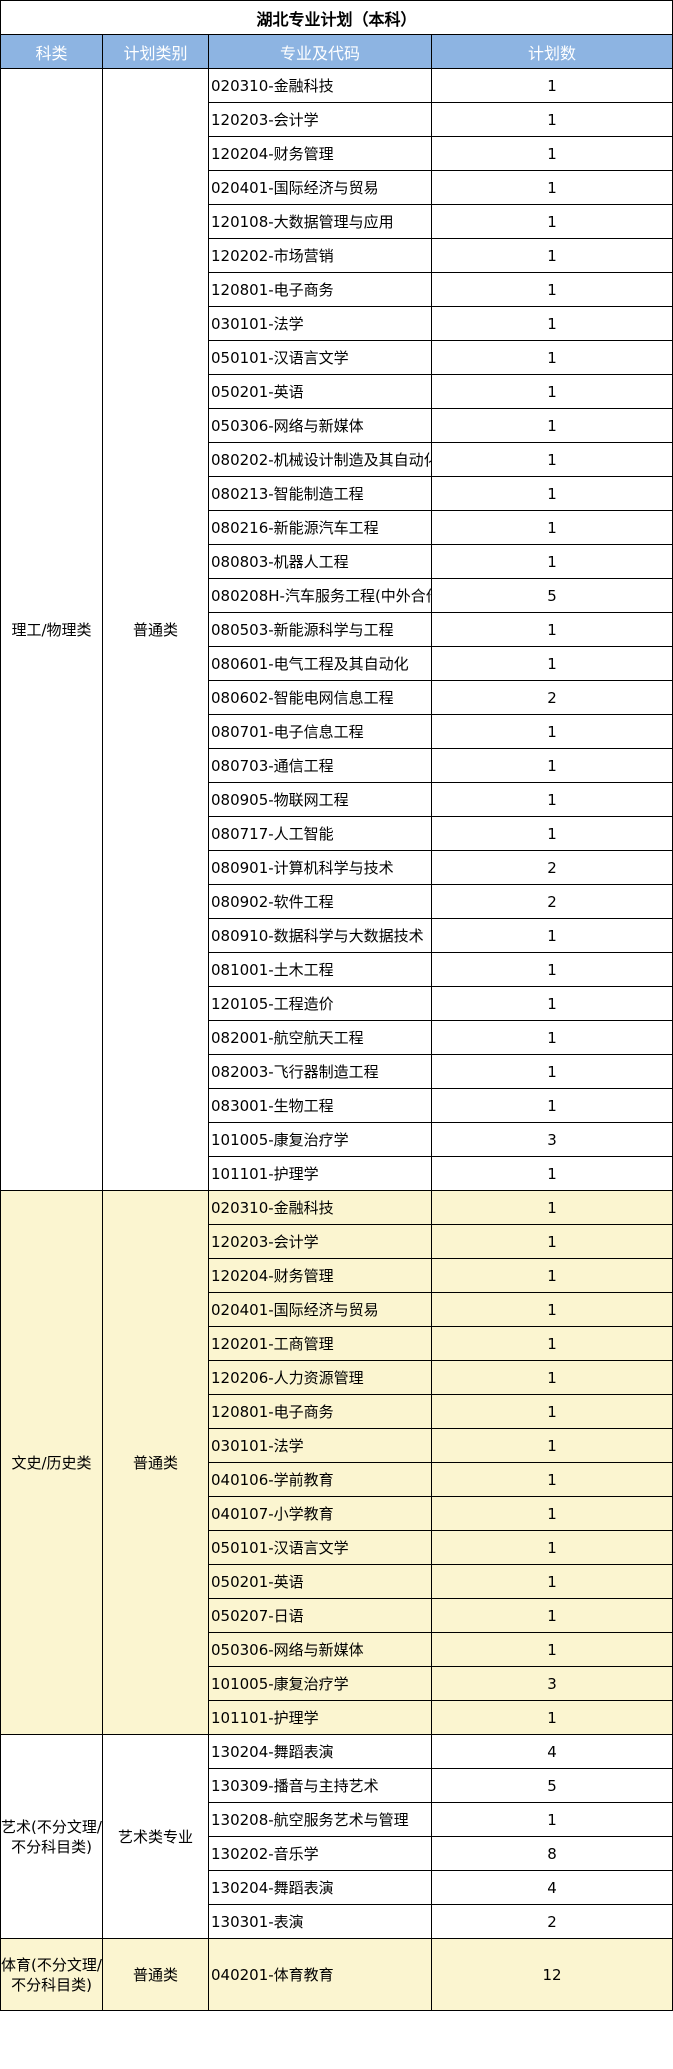 Image resolution: width=673 pixels, height=2069 pixels. I want to click on major-cell: 120201-工商管理, so click(320, 1343).